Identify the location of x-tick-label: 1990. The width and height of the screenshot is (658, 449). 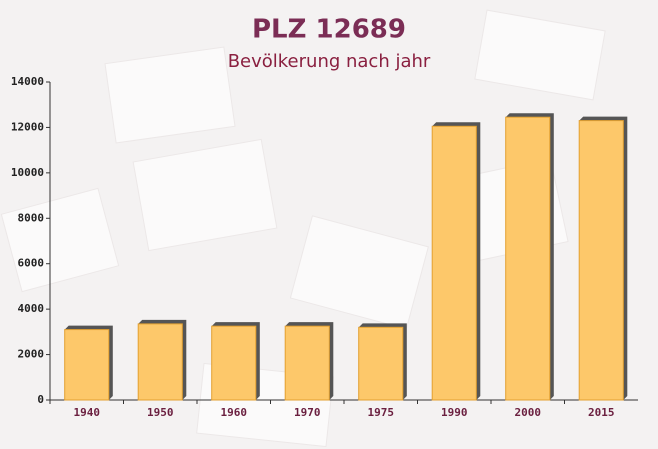
(454, 412).